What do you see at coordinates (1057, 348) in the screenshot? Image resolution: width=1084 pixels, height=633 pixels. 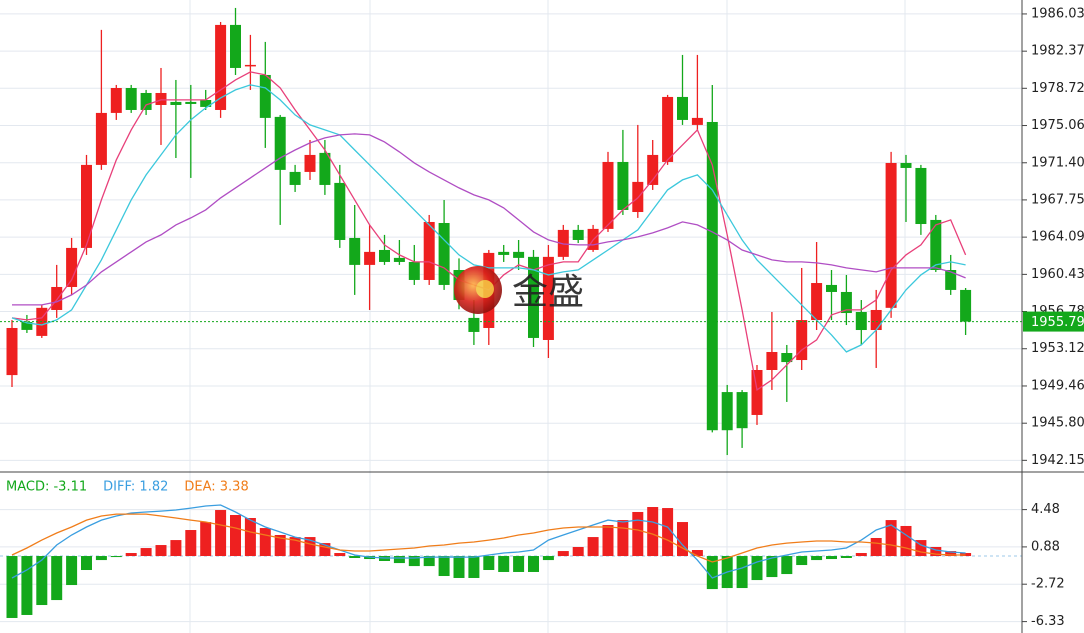 I see `y-tick-label: 1953.12` at bounding box center [1057, 348].